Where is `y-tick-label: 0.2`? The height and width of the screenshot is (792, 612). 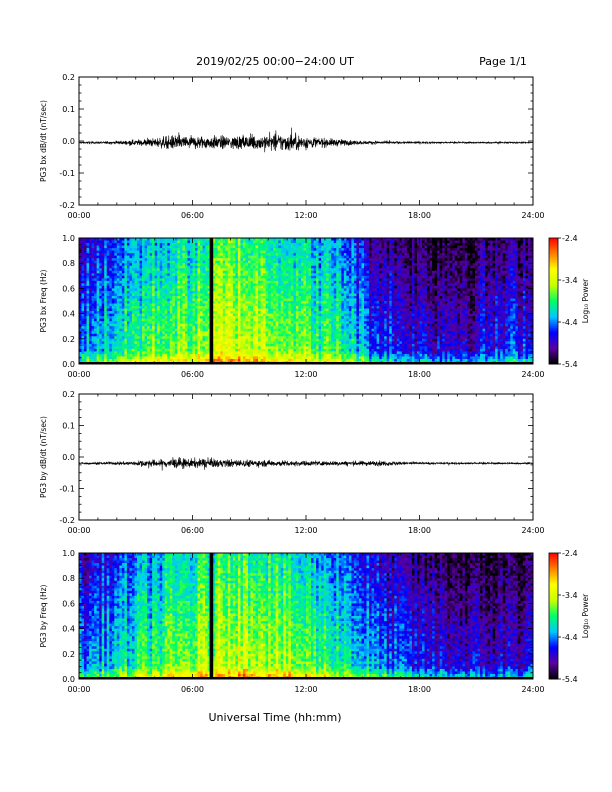 y-tick-label: 0.2 is located at coordinates (68, 77).